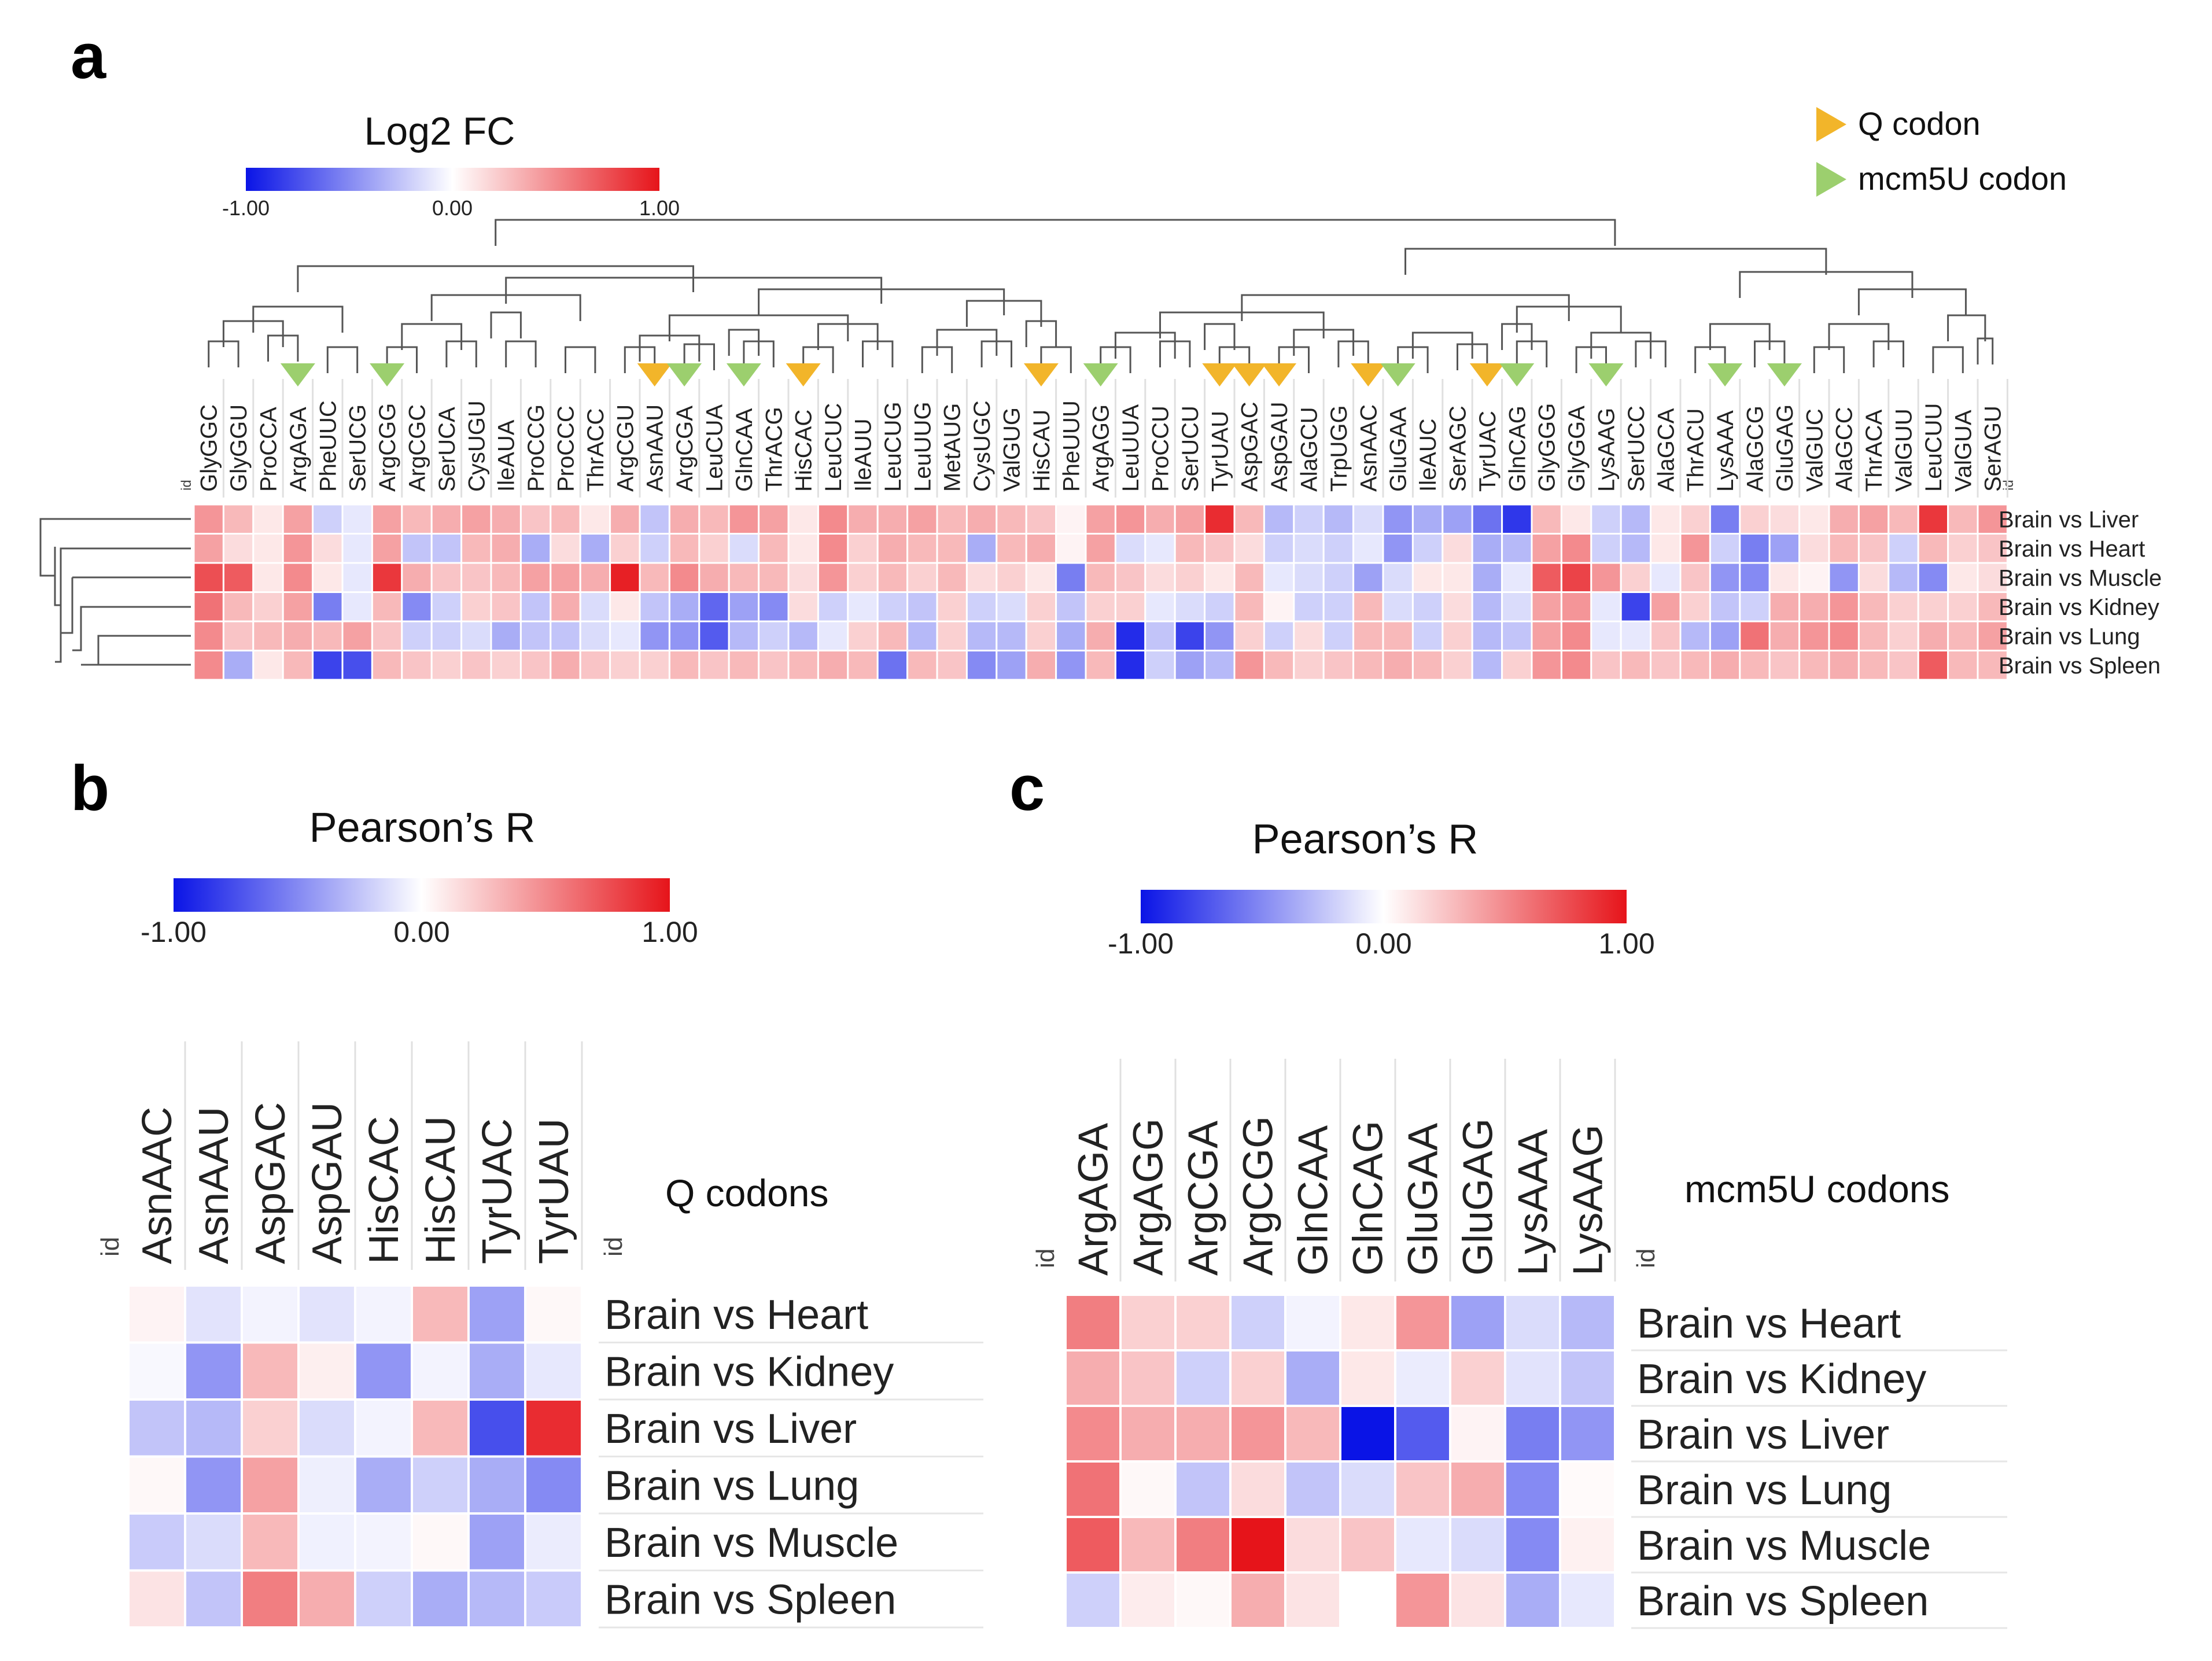  I want to click on heatmap-cell-brain-vs-spleen-hiscac, so click(803, 665).